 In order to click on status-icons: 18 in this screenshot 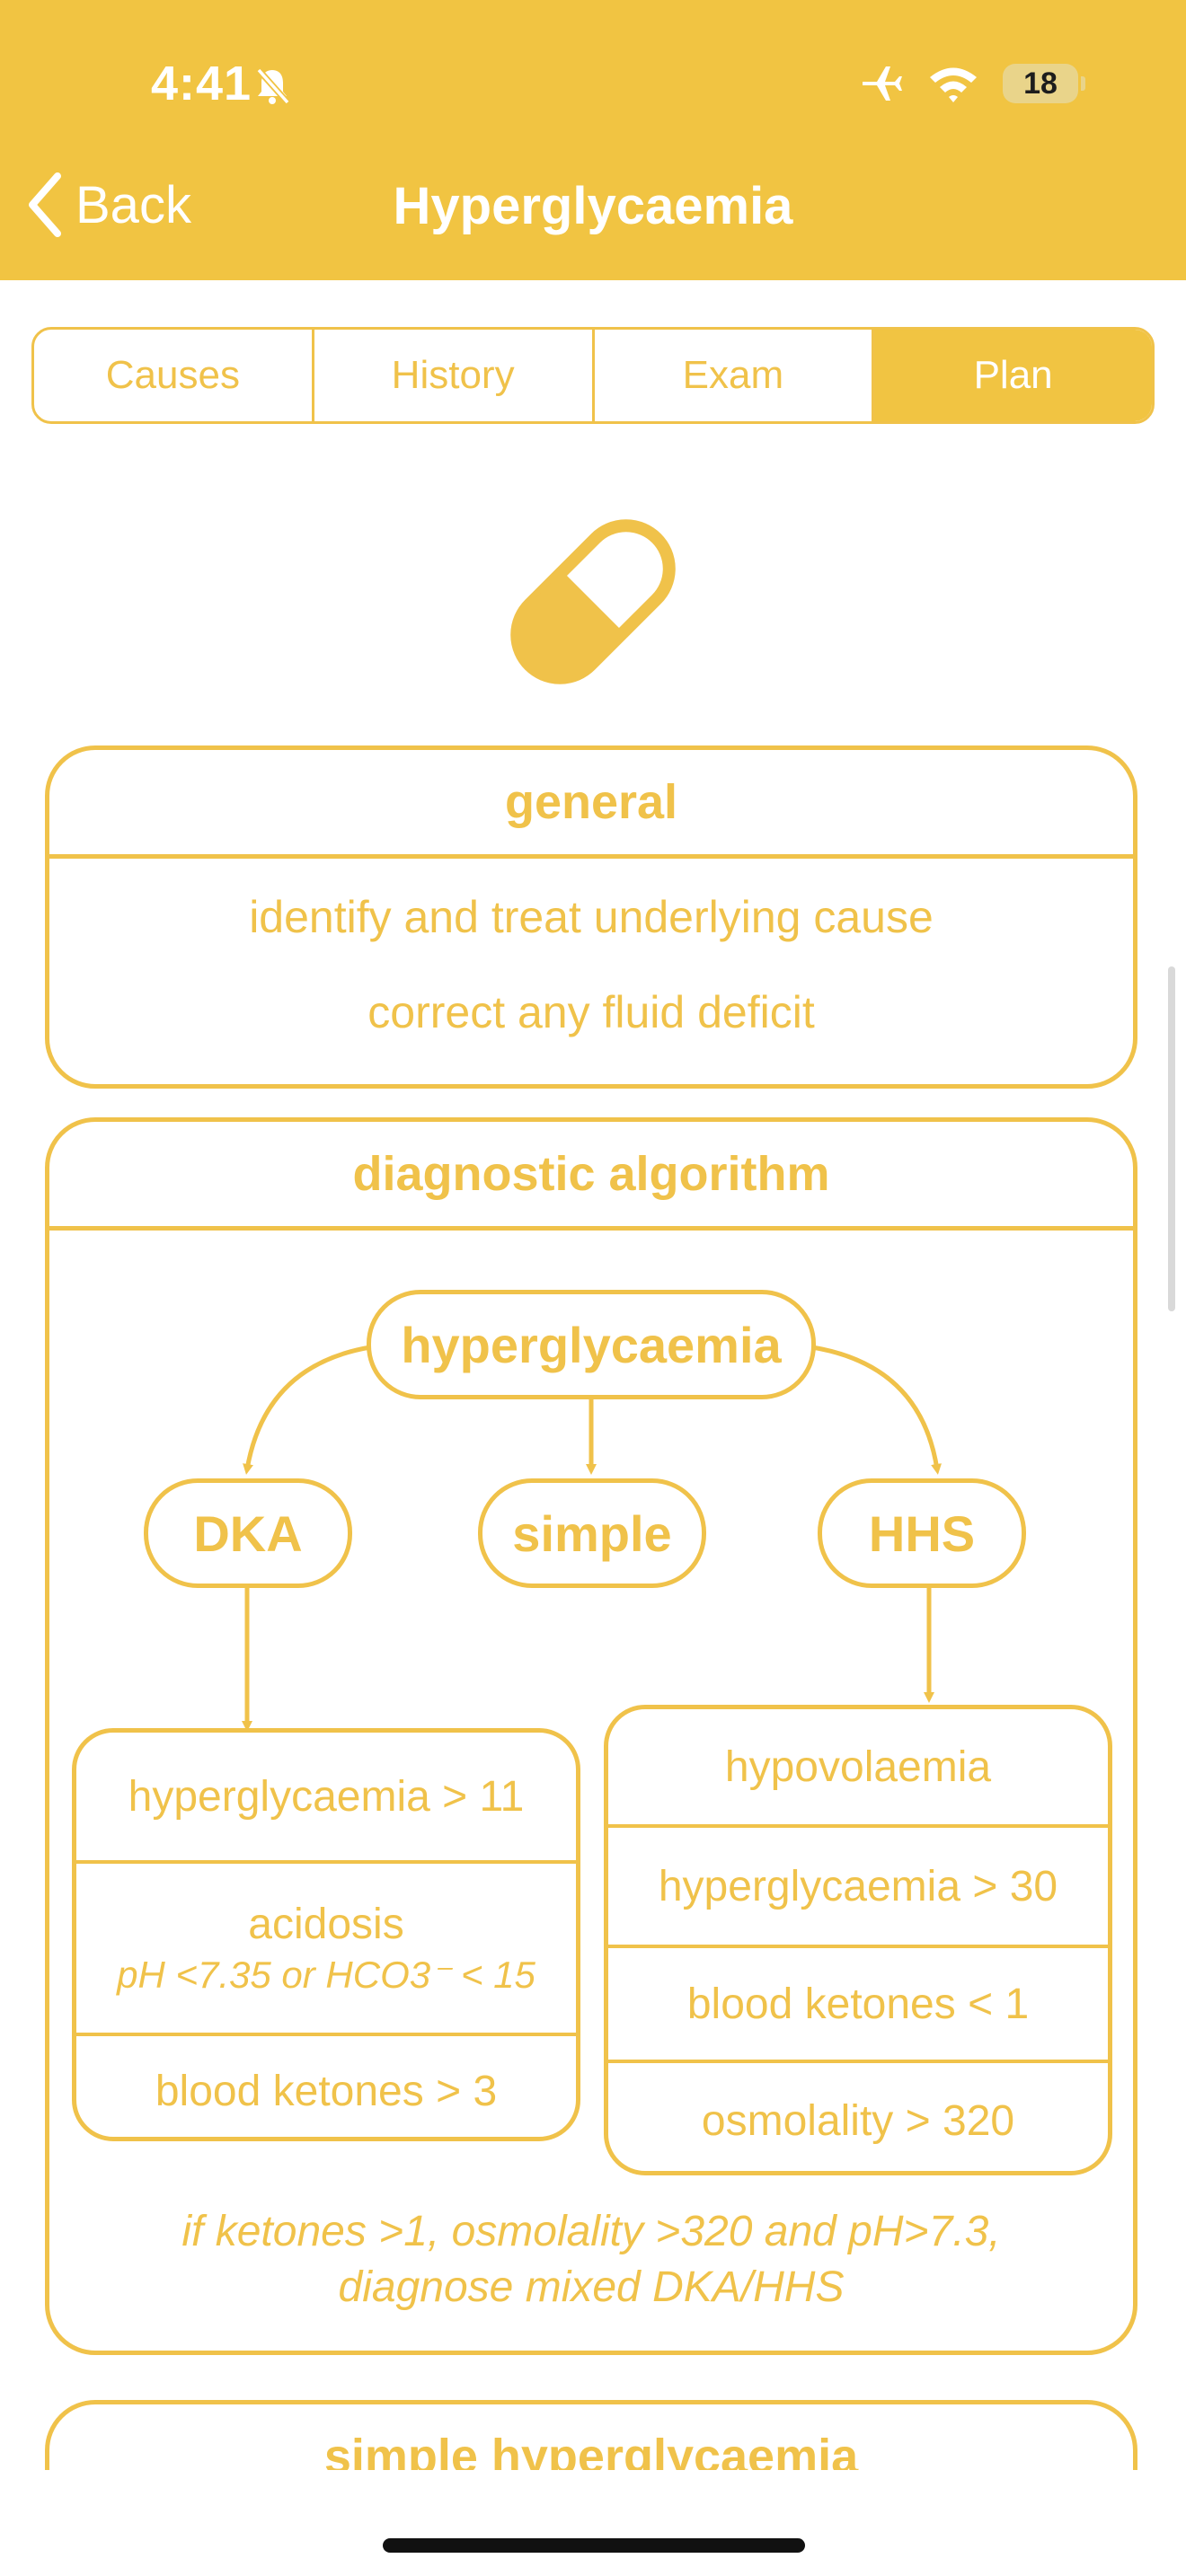, I will do `click(972, 83)`.